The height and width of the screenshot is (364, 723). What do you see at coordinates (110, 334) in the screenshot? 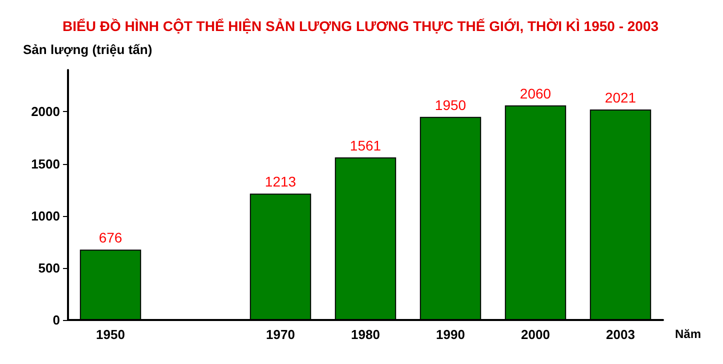
I see `x-tick-label: 1950` at bounding box center [110, 334].